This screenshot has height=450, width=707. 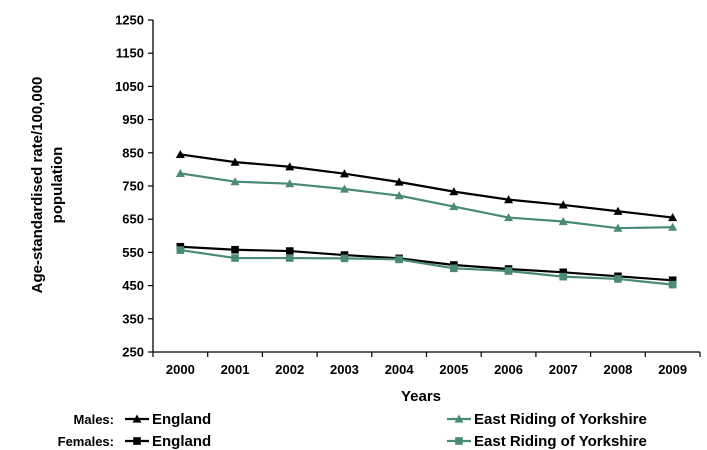 I want to click on x-tick-label: 2009, so click(x=672, y=369).